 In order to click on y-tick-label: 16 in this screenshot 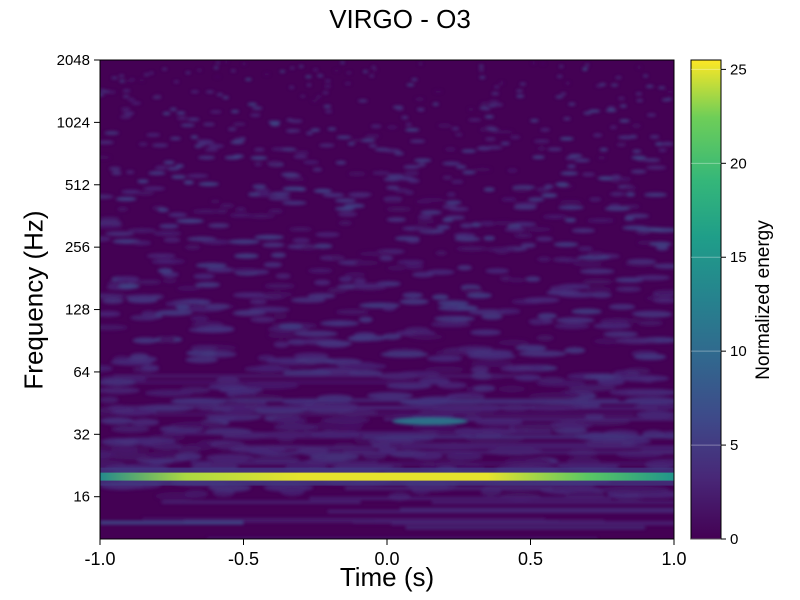, I will do `click(81, 497)`.